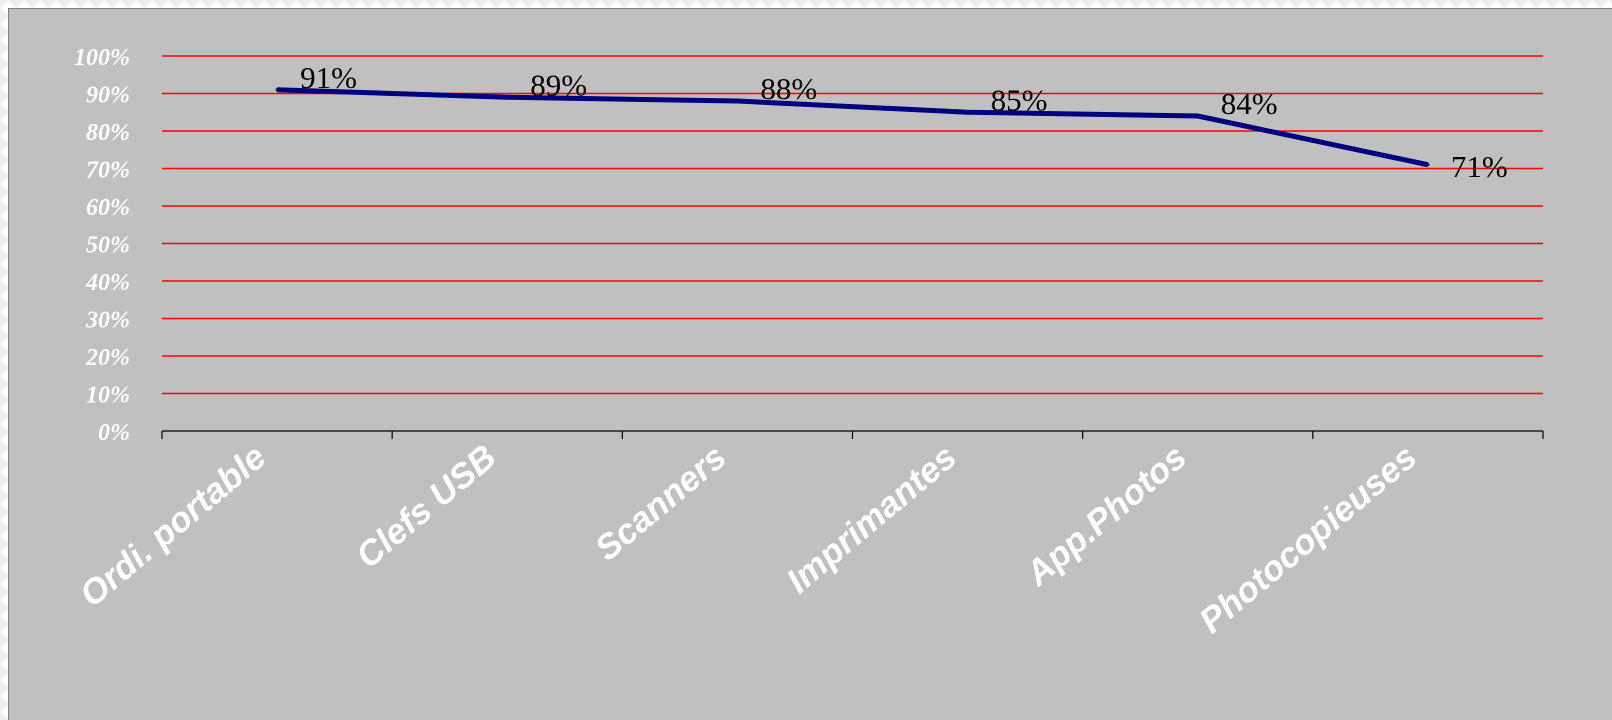 This screenshot has width=1612, height=720. Describe the element at coordinates (108, 246) in the screenshot. I see `y-tick-label: 50%` at that location.